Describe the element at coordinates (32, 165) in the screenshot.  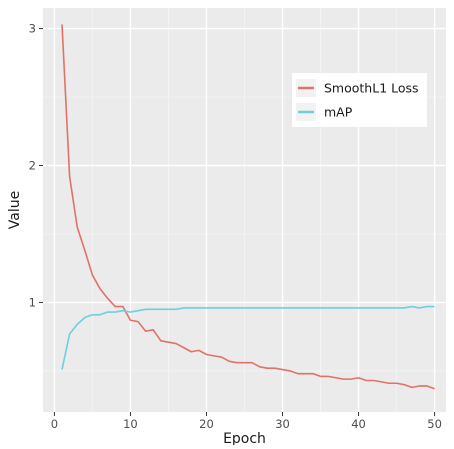
I see `y-tick-label: 2` at that location.